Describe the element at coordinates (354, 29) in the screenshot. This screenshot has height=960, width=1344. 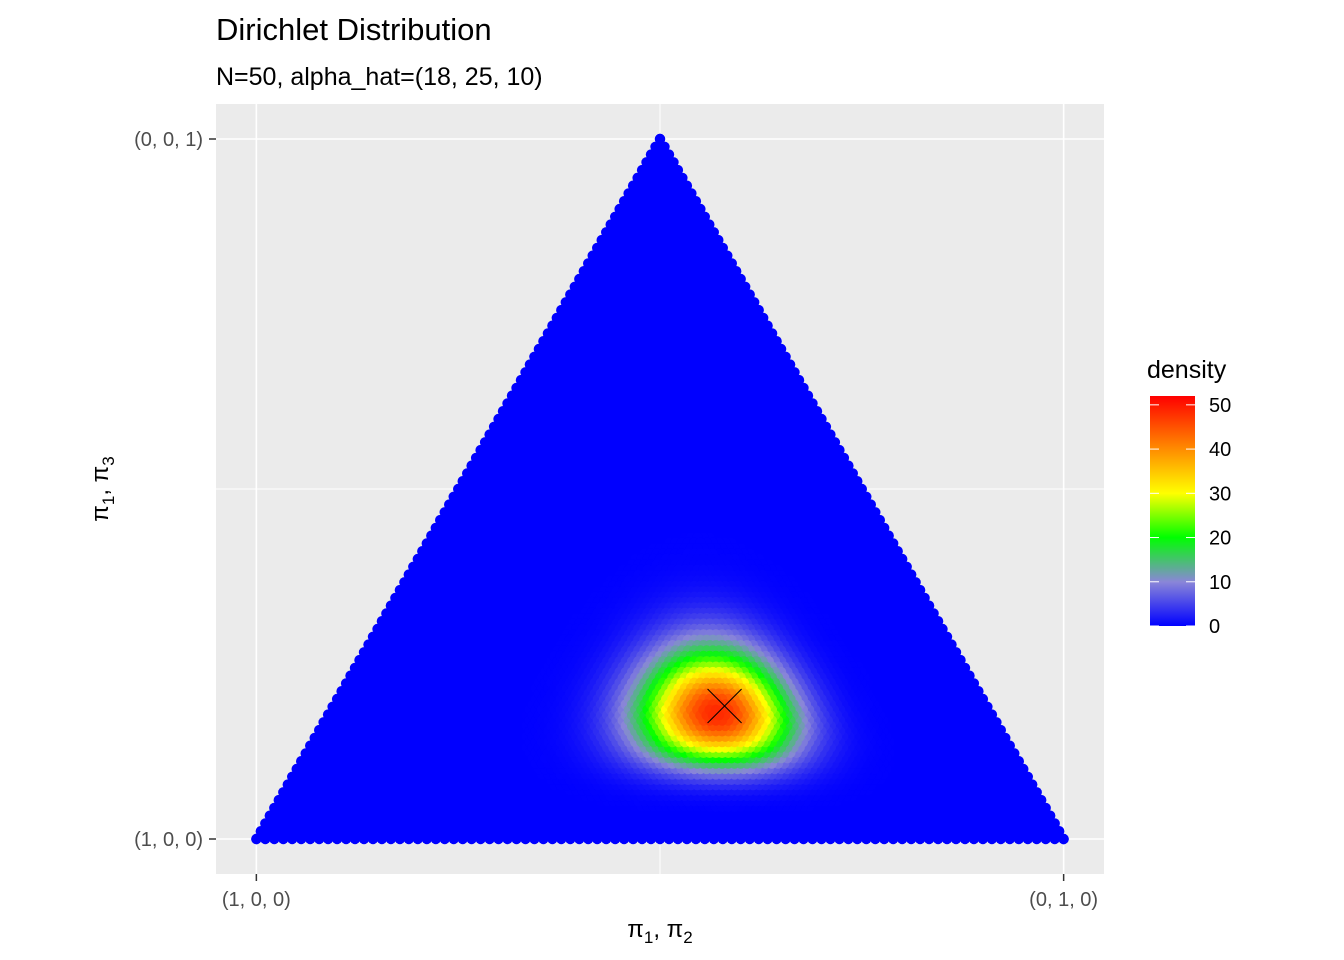
I see `chart-title: Dirichlet Distribution` at that location.